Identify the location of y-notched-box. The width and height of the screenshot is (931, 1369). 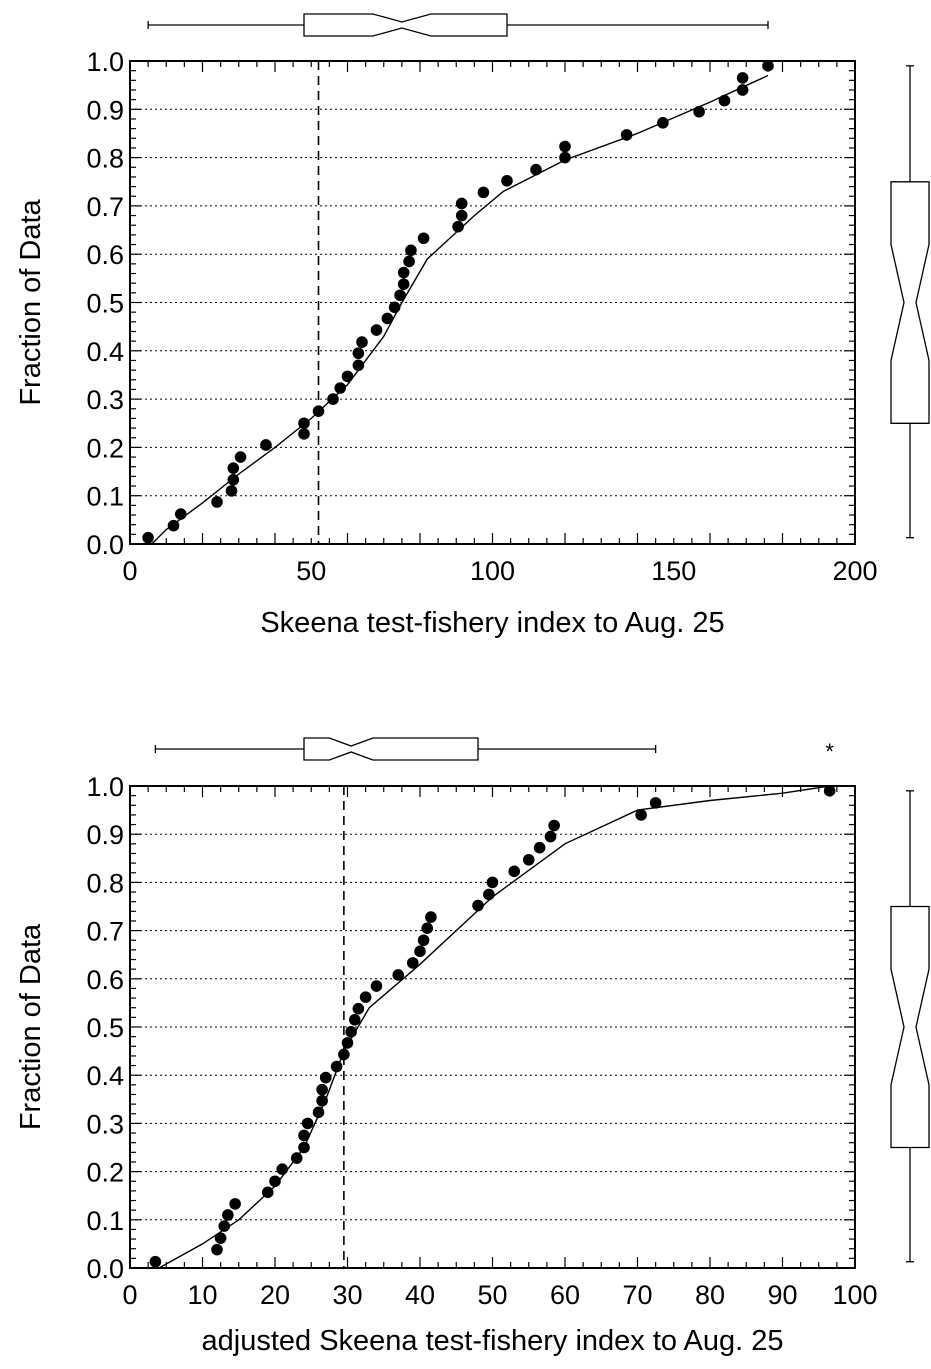
(910, 302).